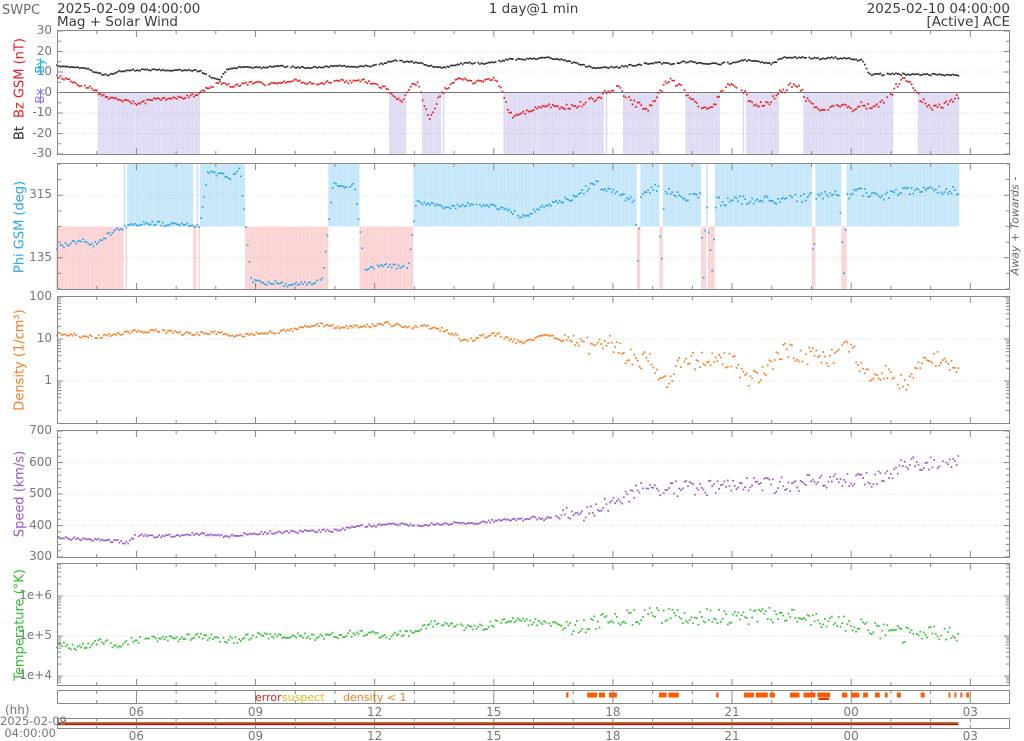  I want to click on quality-flag-strip, so click(533, 697).